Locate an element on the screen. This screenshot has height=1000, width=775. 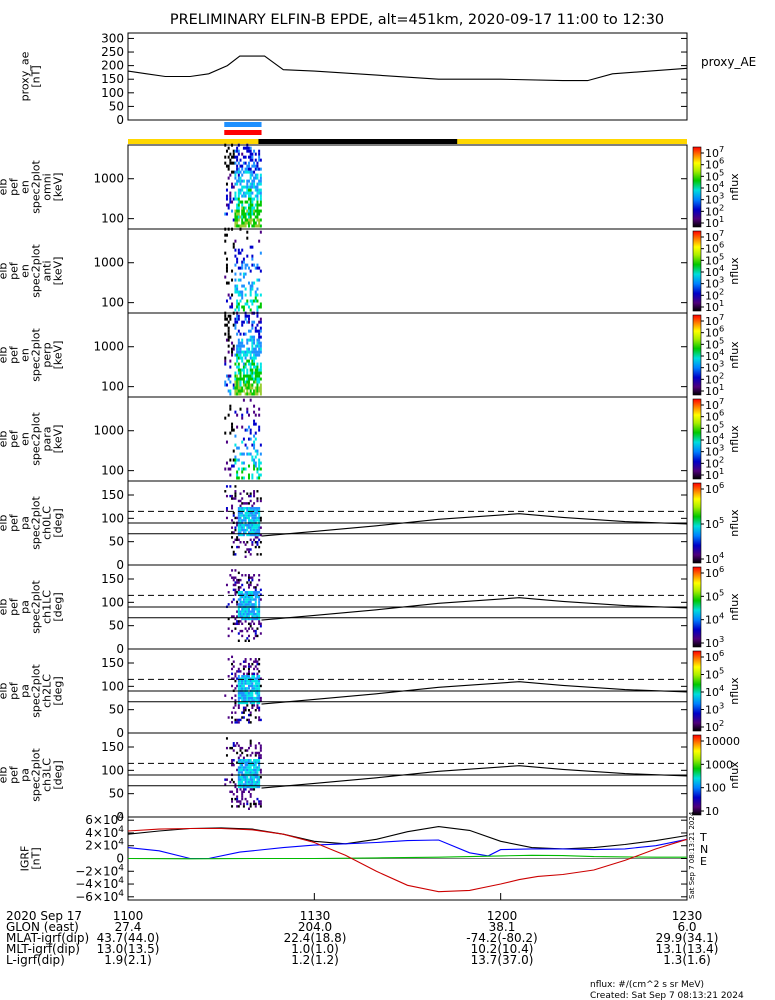
colorbar-label: nflux is located at coordinates (734, 439).